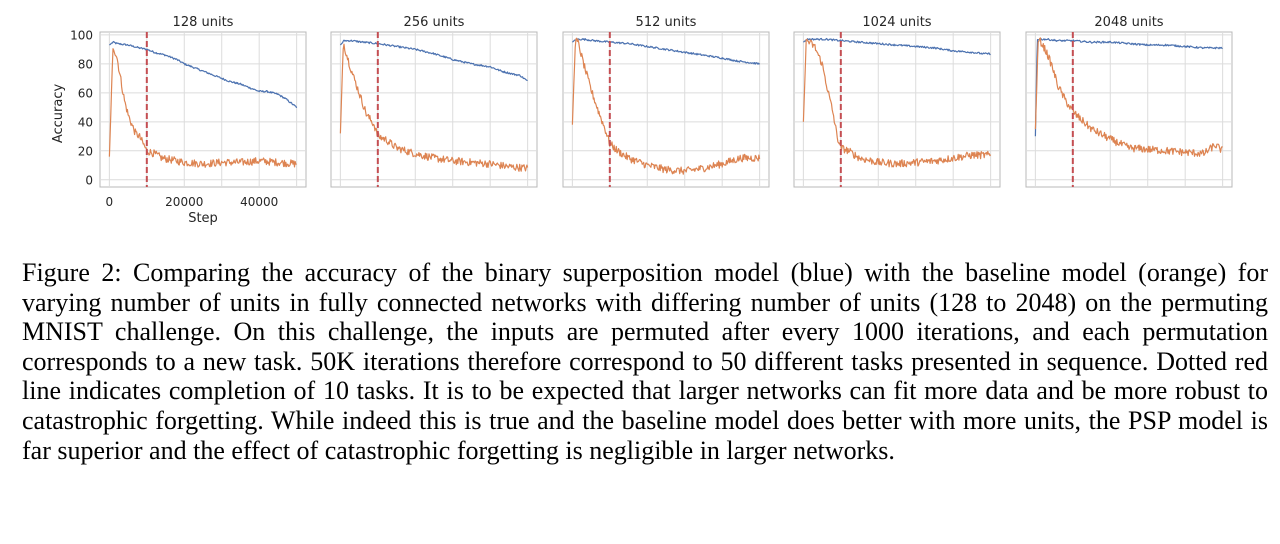 The height and width of the screenshot is (544, 1280). What do you see at coordinates (1128, 22) in the screenshot?
I see `panel-title: 2048 units` at bounding box center [1128, 22].